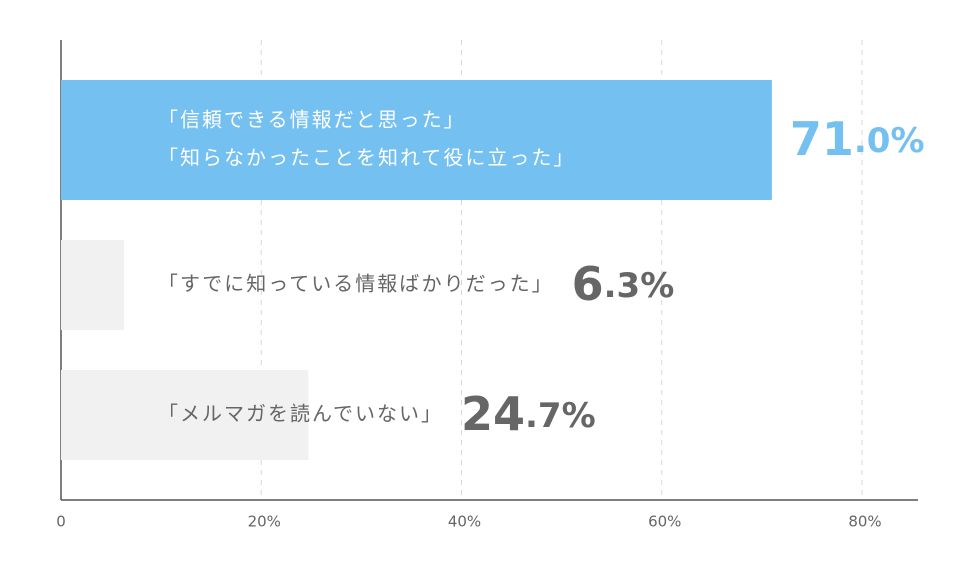 The height and width of the screenshot is (570, 980). Describe the element at coordinates (464, 522) in the screenshot. I see `x-tick-label: 40%` at that location.